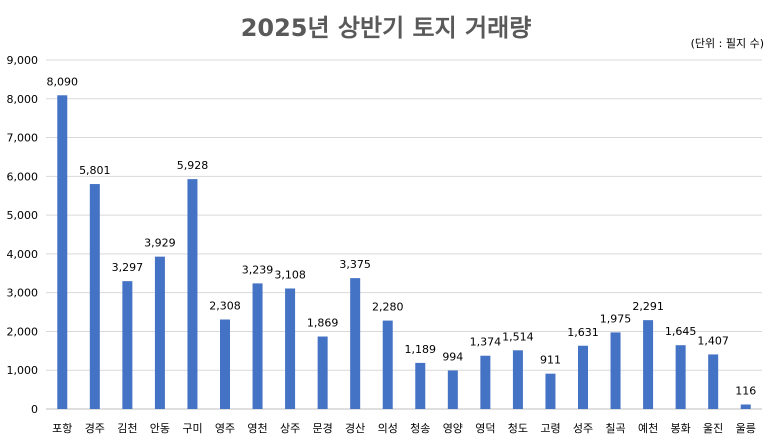  I want to click on x-tick-label: 봉화, so click(681, 428).